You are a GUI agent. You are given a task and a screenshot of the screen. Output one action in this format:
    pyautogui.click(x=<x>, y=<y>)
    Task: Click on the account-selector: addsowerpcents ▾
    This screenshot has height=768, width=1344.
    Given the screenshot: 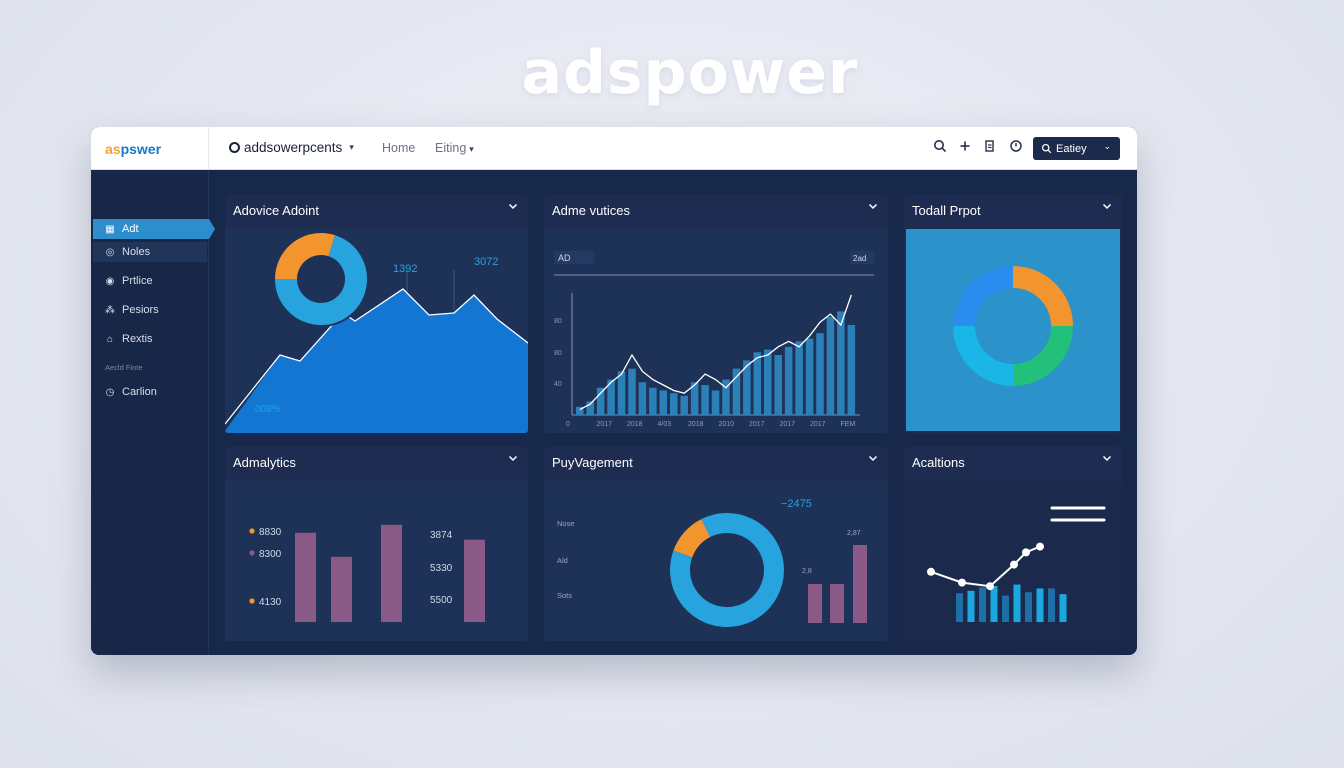 What is the action you would take?
    pyautogui.click(x=291, y=147)
    